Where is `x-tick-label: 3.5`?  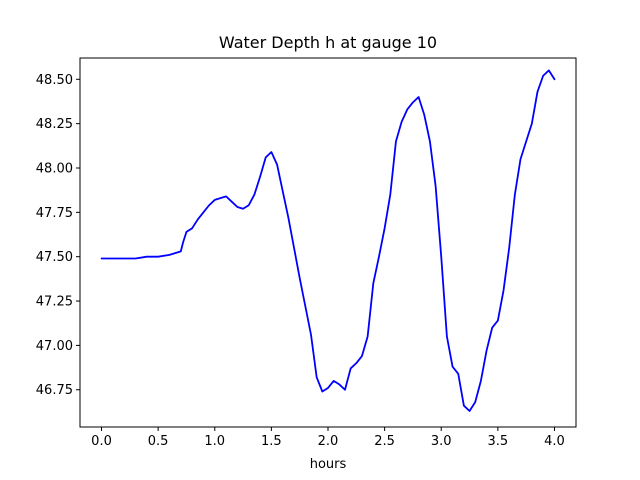
x-tick-label: 3.5 is located at coordinates (498, 441).